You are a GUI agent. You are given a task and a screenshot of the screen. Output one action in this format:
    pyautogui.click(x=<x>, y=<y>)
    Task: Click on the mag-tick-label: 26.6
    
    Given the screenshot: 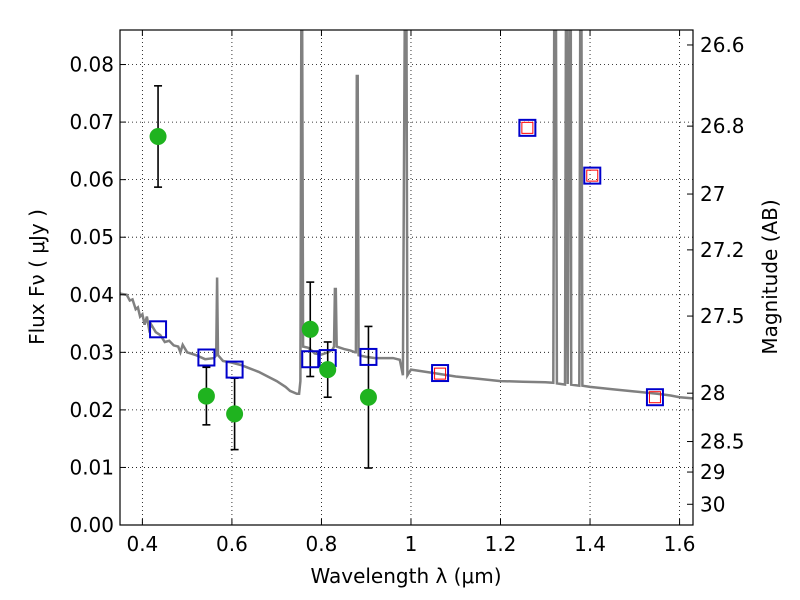 What is the action you would take?
    pyautogui.click(x=722, y=45)
    